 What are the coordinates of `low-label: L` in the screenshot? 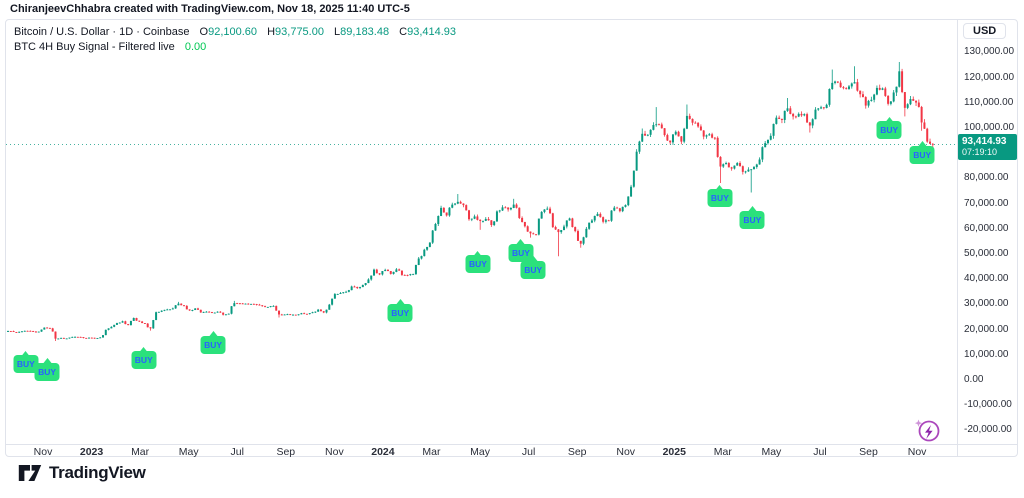 It's located at (337, 32).